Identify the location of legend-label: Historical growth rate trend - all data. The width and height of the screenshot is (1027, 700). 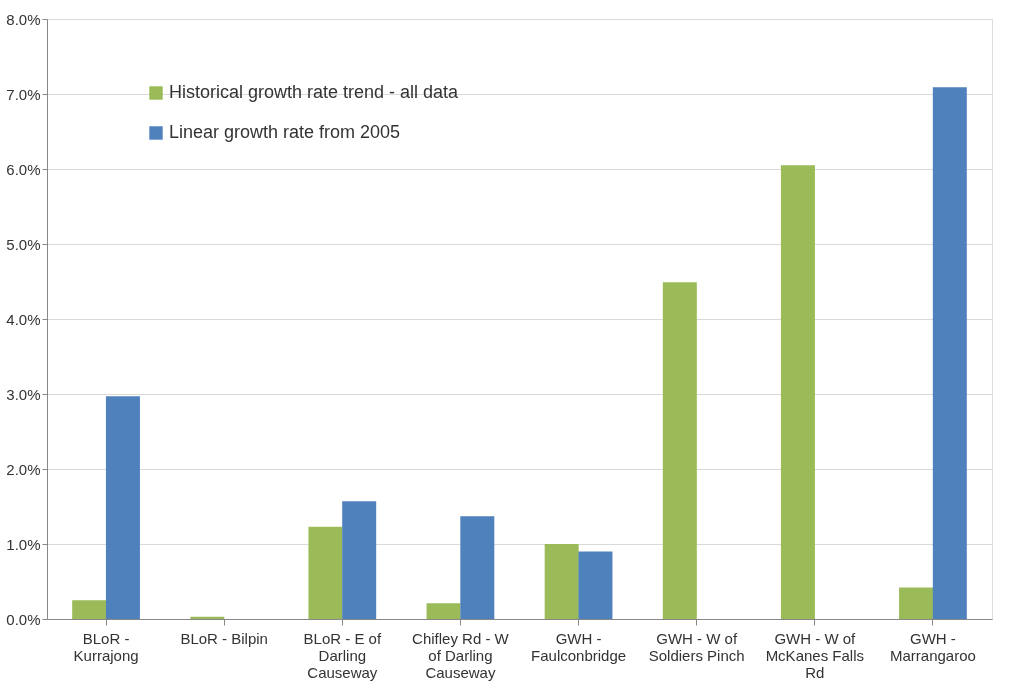
(314, 92).